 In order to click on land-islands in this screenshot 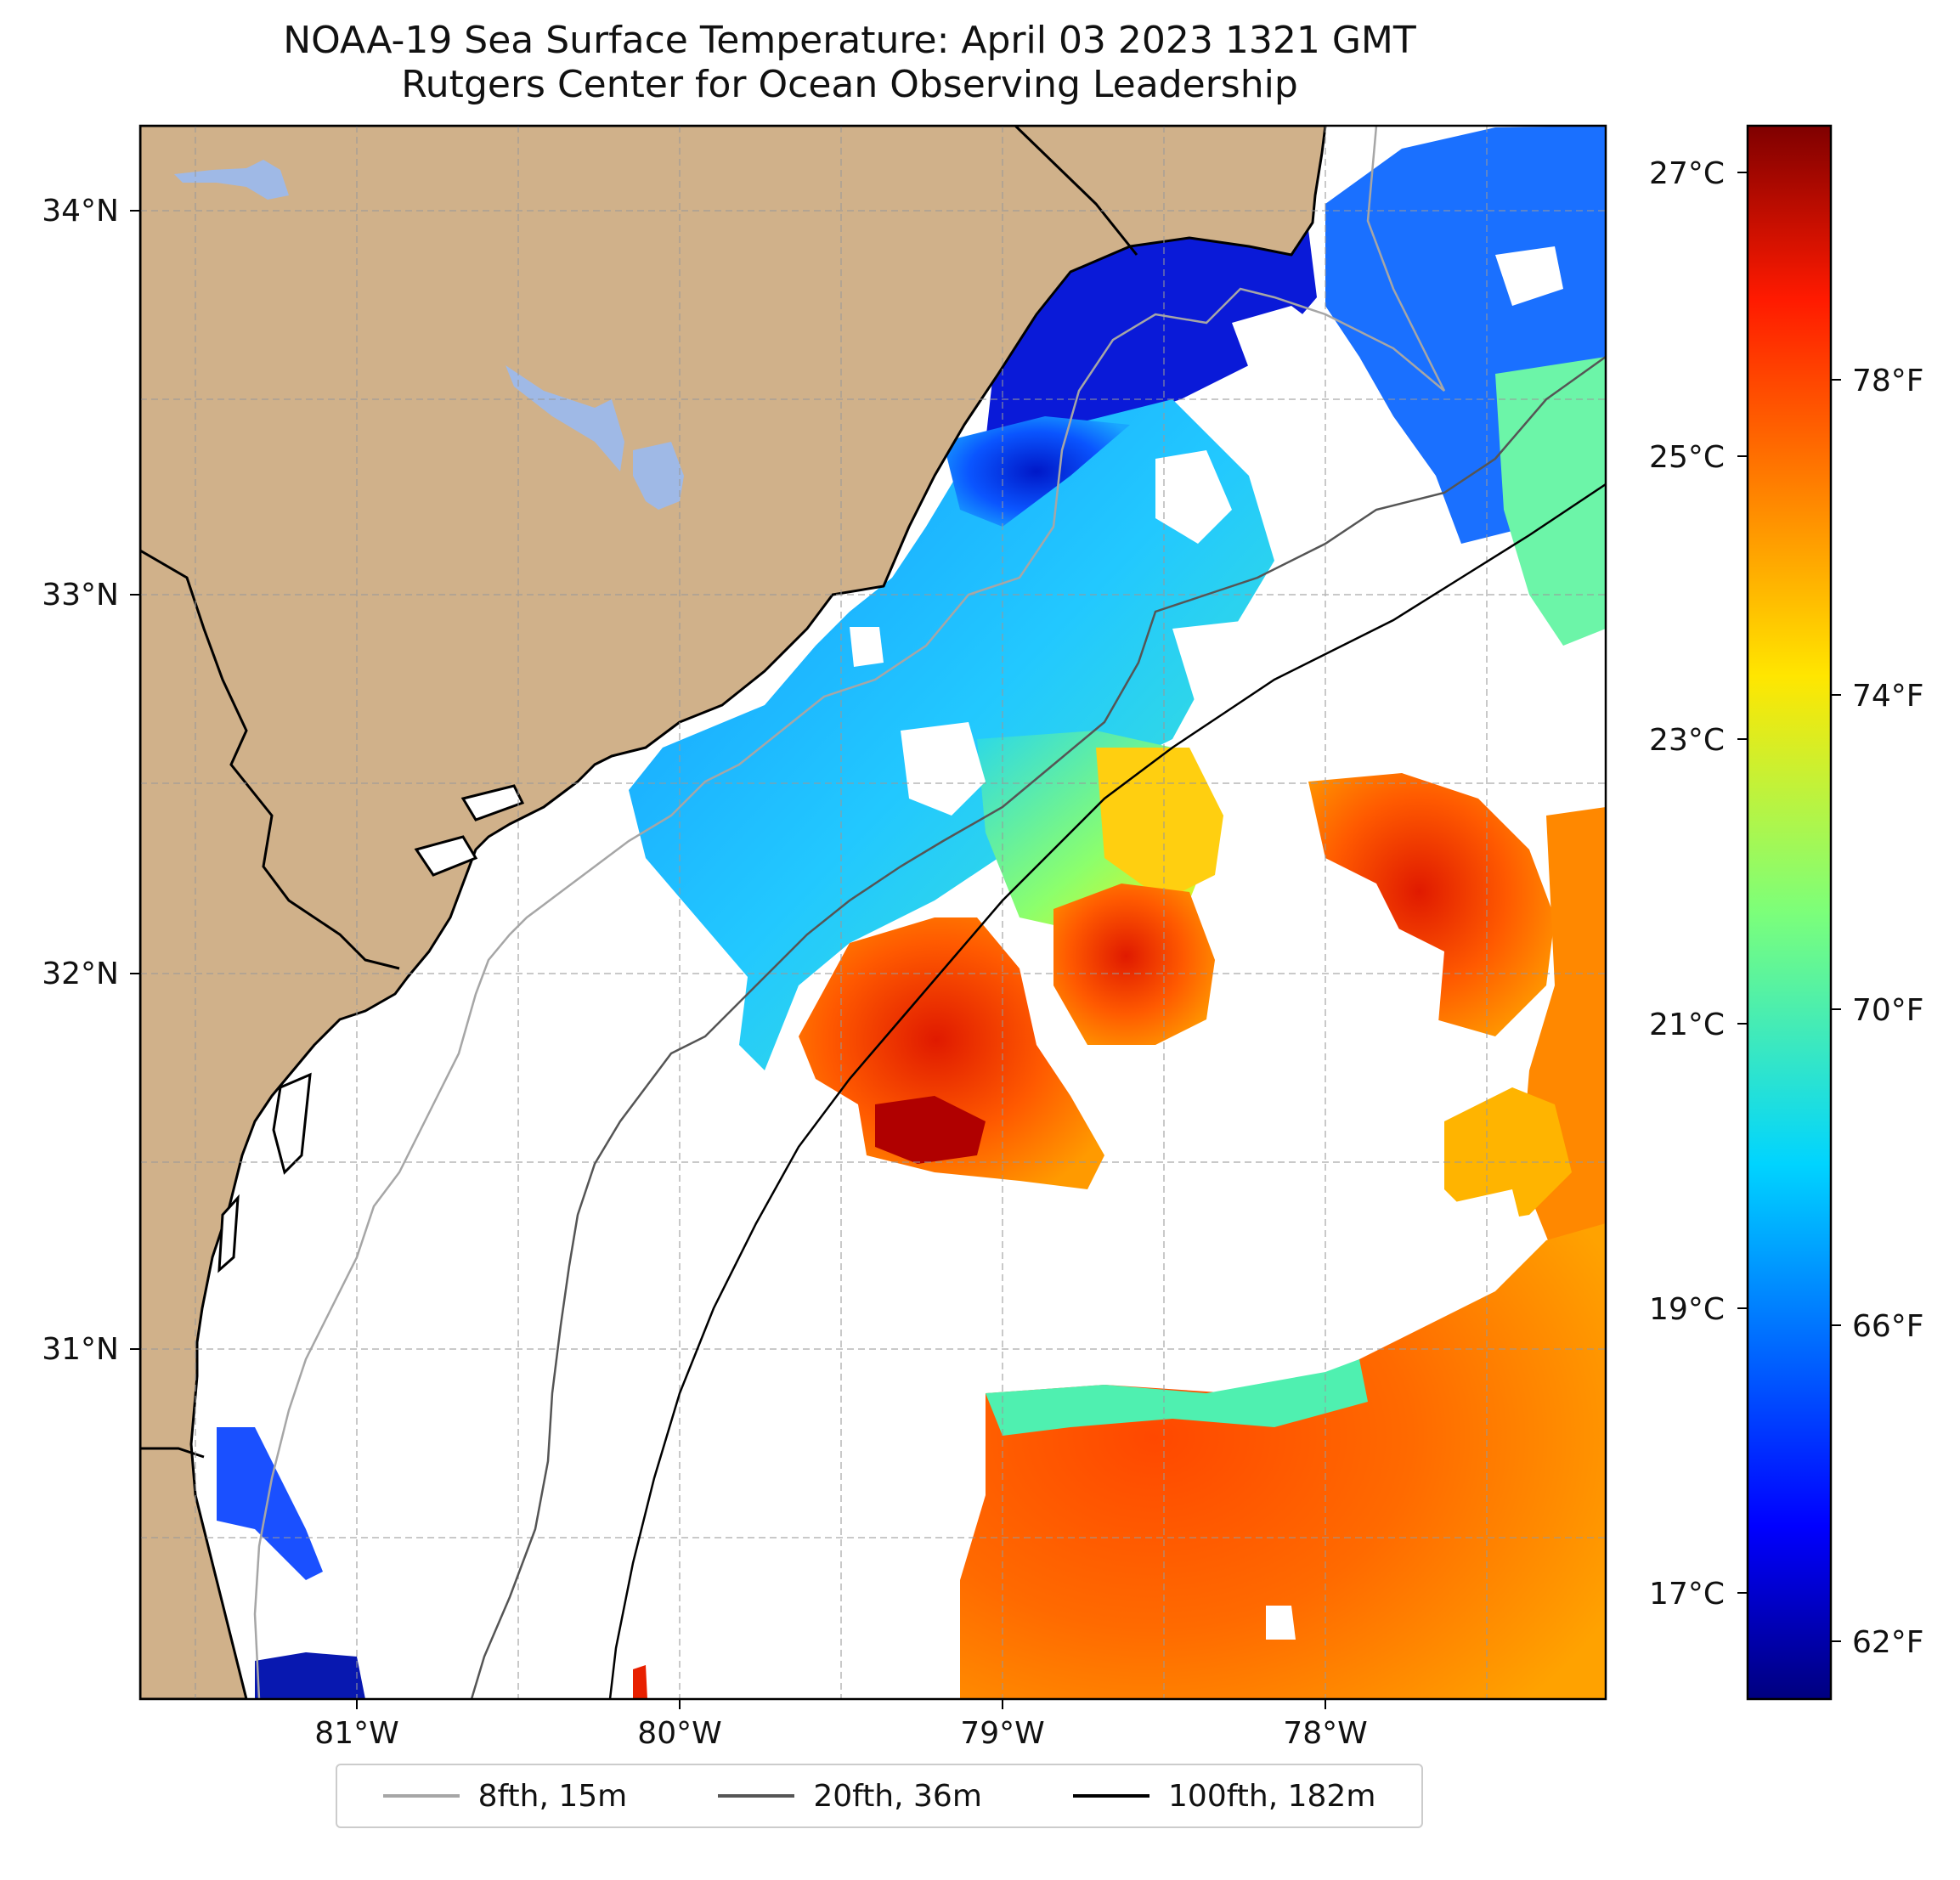, I will do `click(371, 1029)`.